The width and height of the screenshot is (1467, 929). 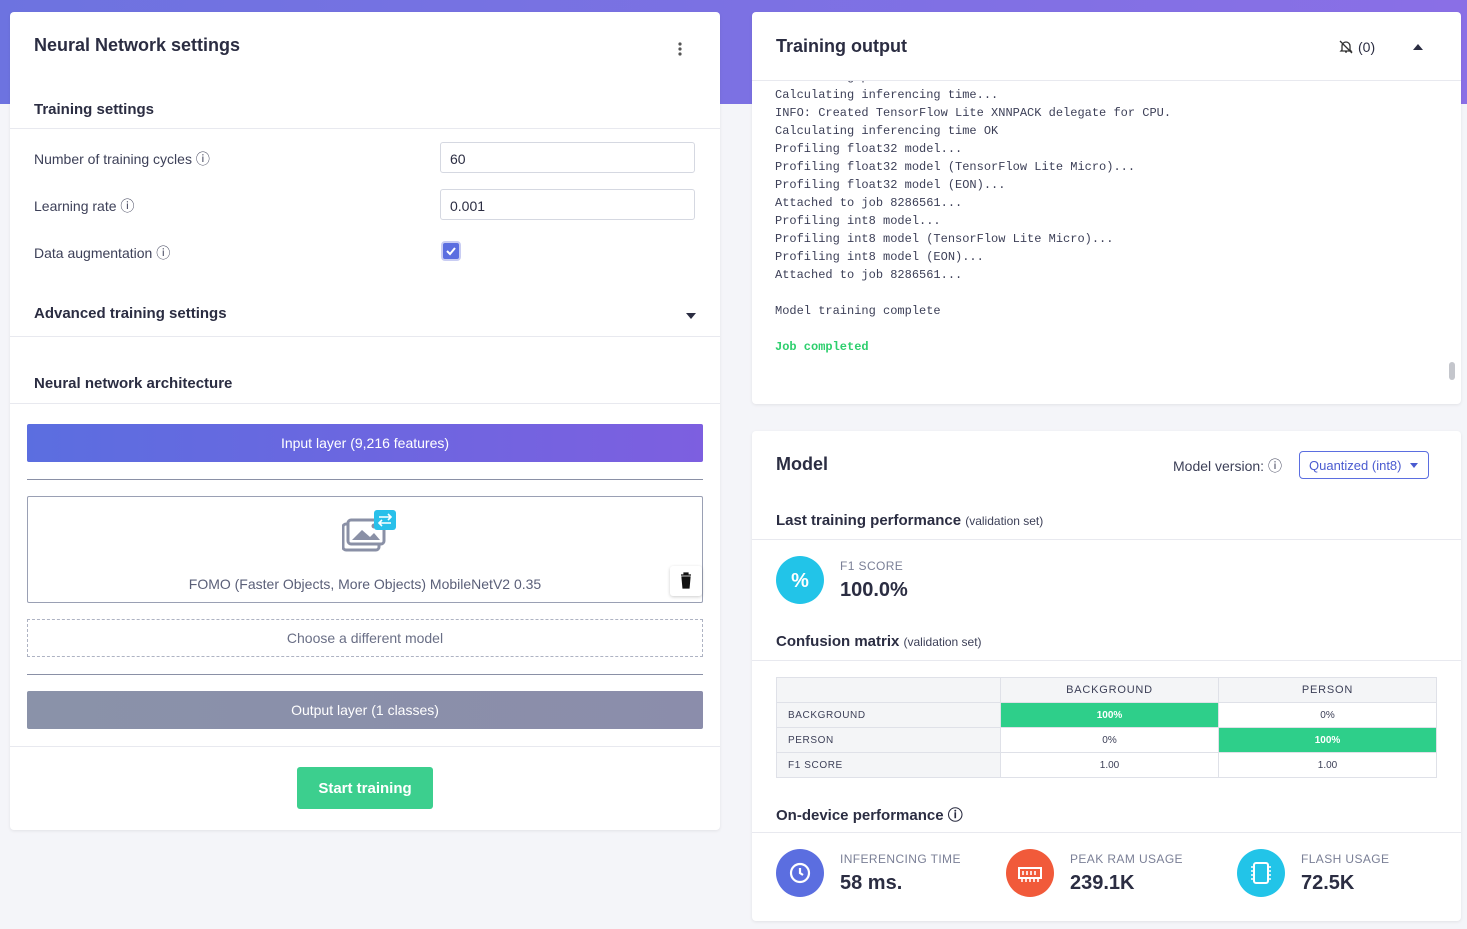 What do you see at coordinates (888, 740) in the screenshot?
I see `row-header: PERSON` at bounding box center [888, 740].